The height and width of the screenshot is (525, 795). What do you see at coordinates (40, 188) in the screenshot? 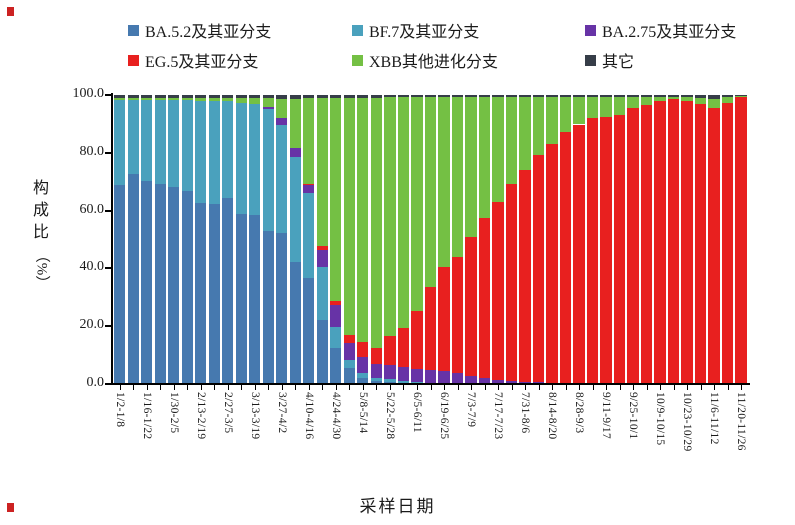
I see `y-axis-title-char-1: 构` at bounding box center [40, 188].